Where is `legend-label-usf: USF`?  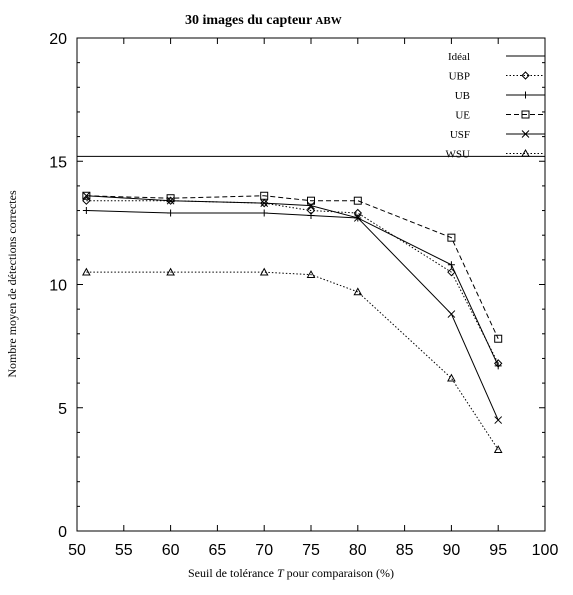 legend-label-usf: USF is located at coordinates (460, 135).